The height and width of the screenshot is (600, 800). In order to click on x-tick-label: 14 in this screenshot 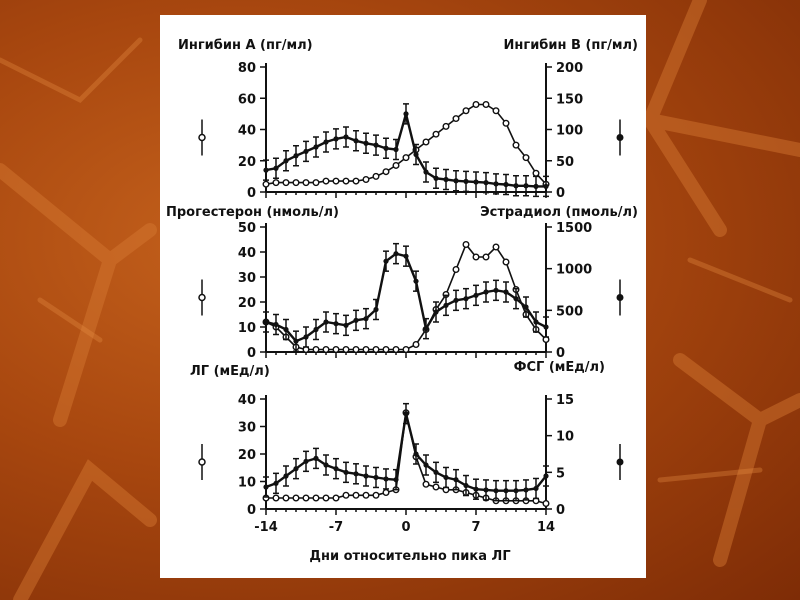, I will do `click(546, 527)`.